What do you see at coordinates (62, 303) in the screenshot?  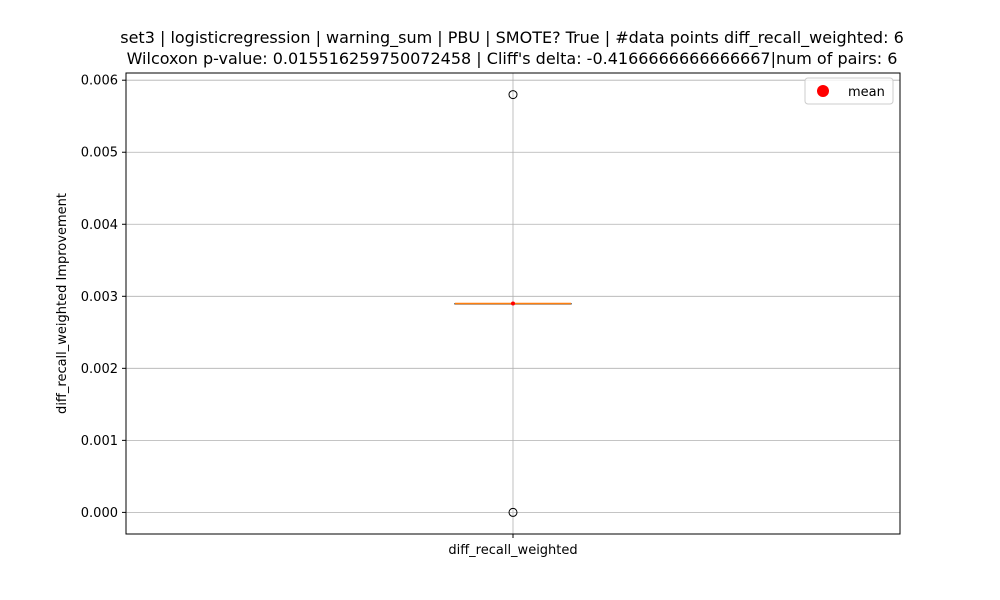 I see `y-axis-label: diff_recall_weighted Improvement` at bounding box center [62, 303].